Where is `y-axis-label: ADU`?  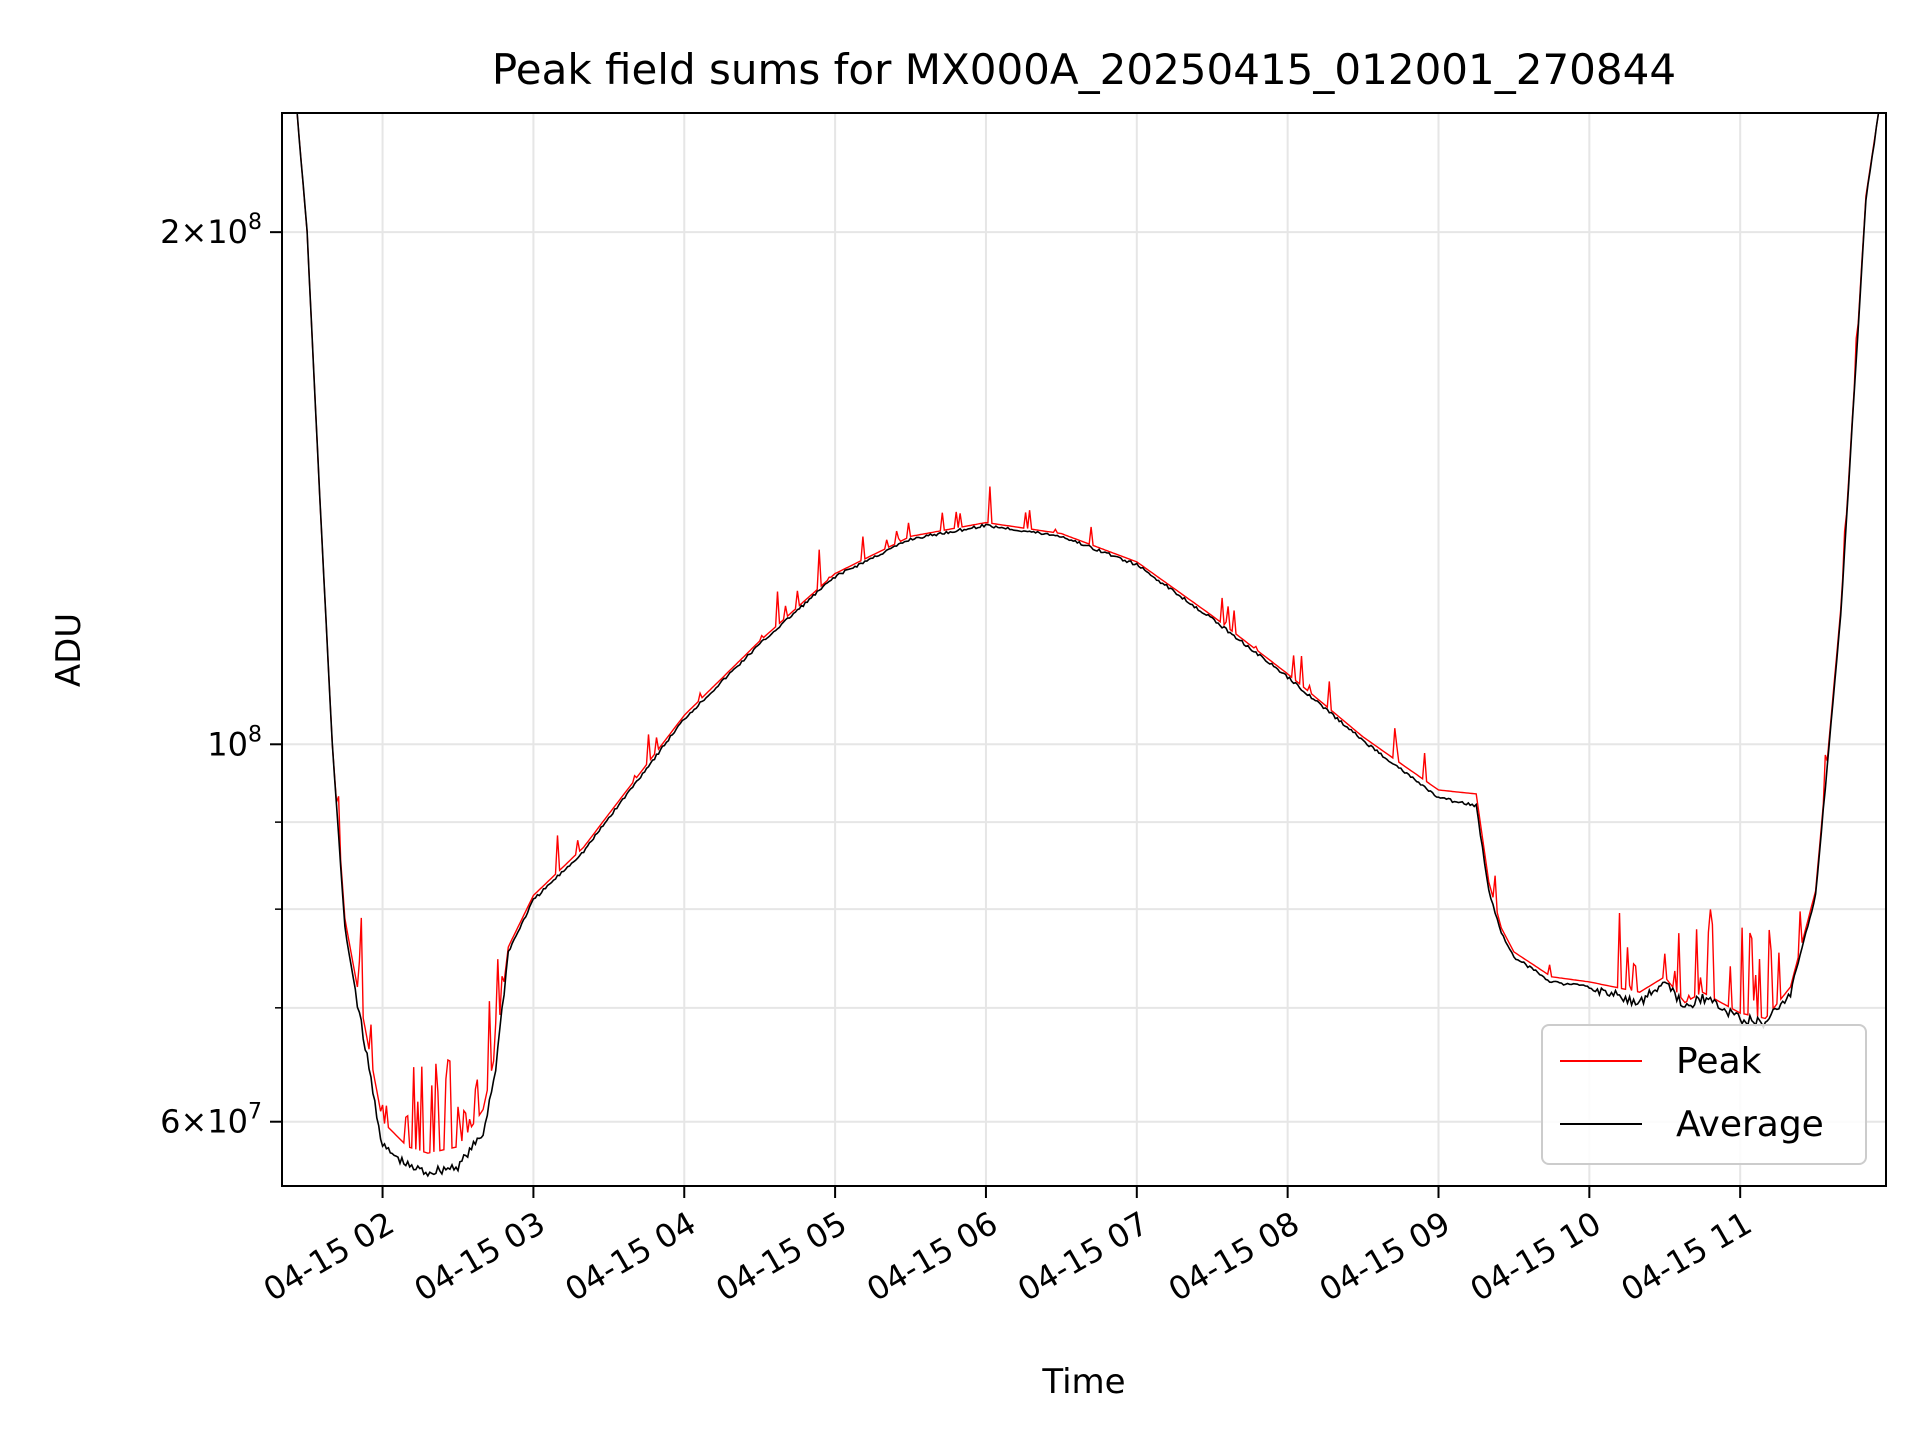
y-axis-label: ADU is located at coordinates (69, 650).